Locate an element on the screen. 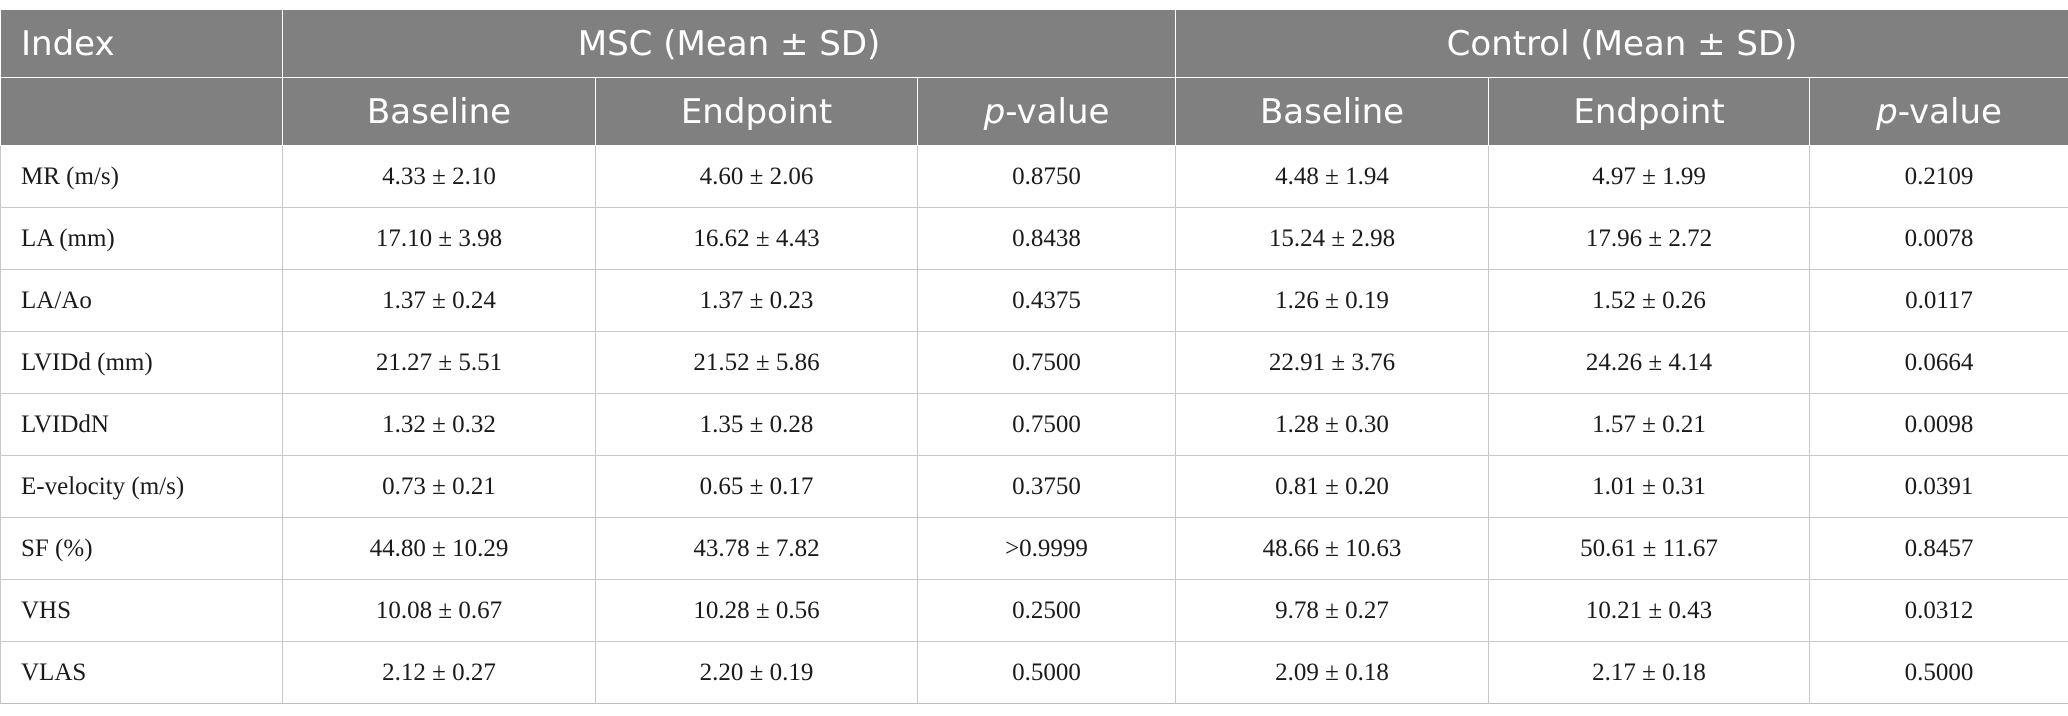  control-baseline-cell: 0.81 ± 0.20 is located at coordinates (1332, 486).